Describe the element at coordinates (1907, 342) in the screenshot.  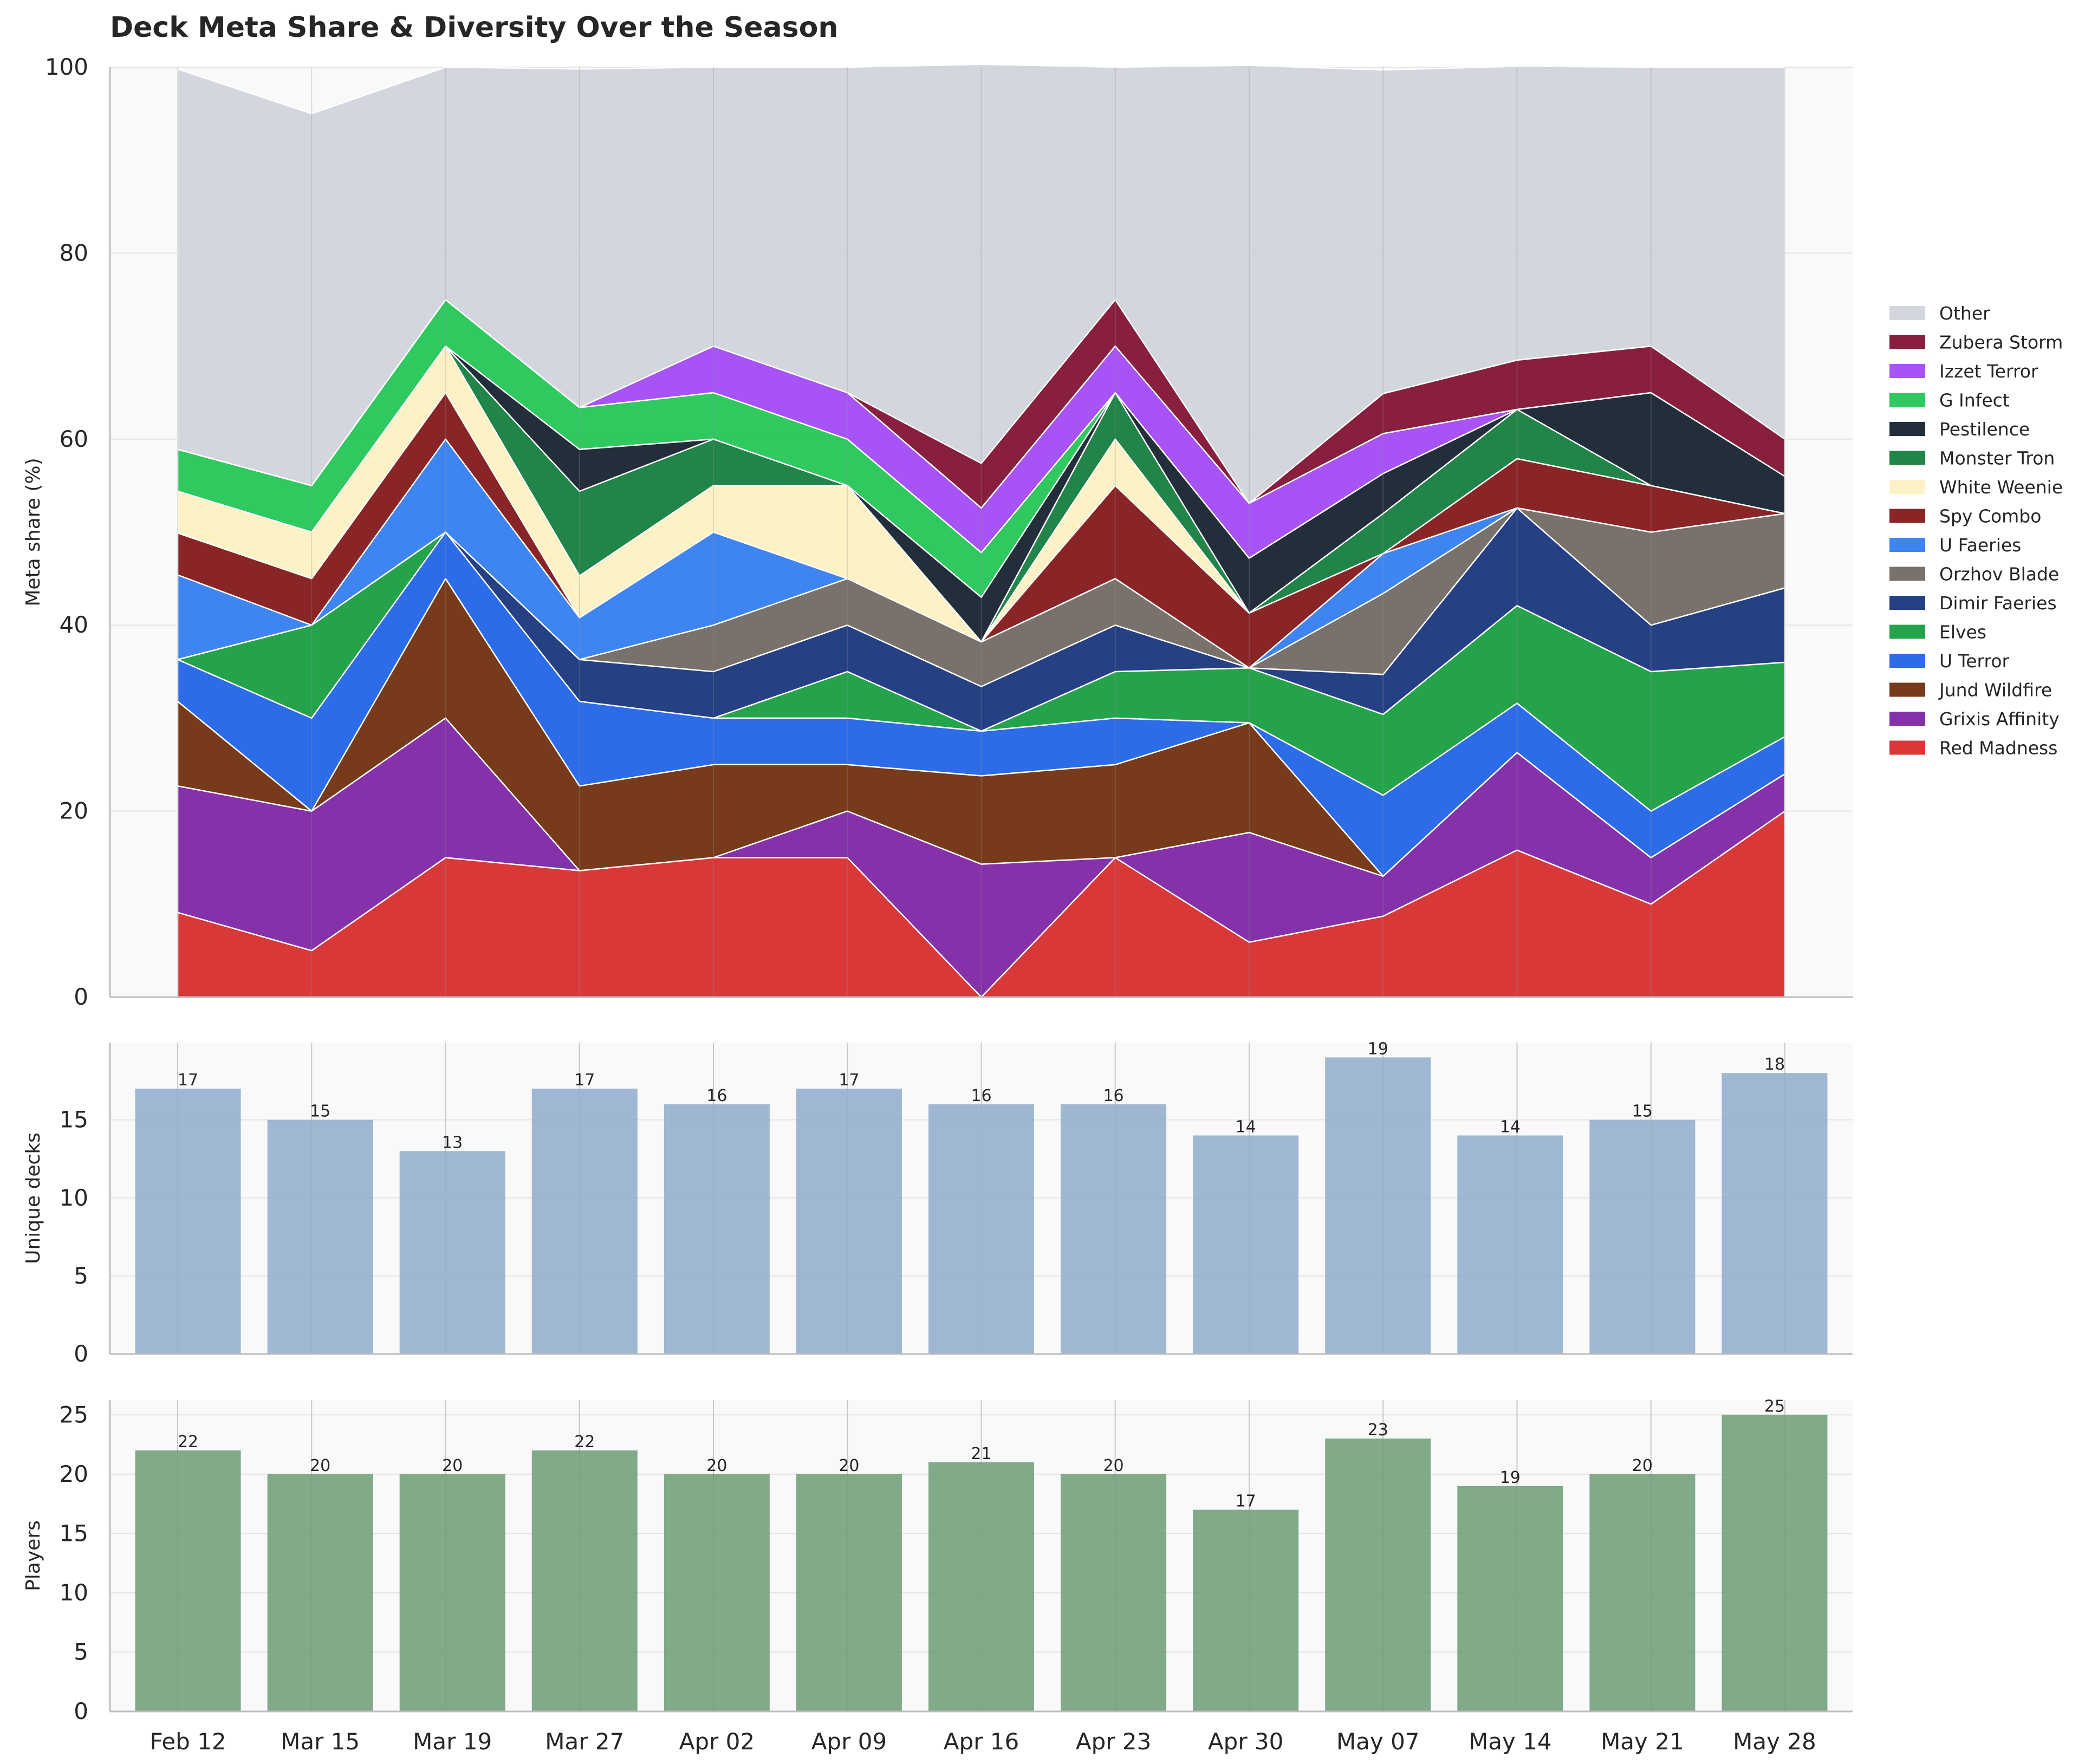
I see `legend-swatch-zubera-storm` at that location.